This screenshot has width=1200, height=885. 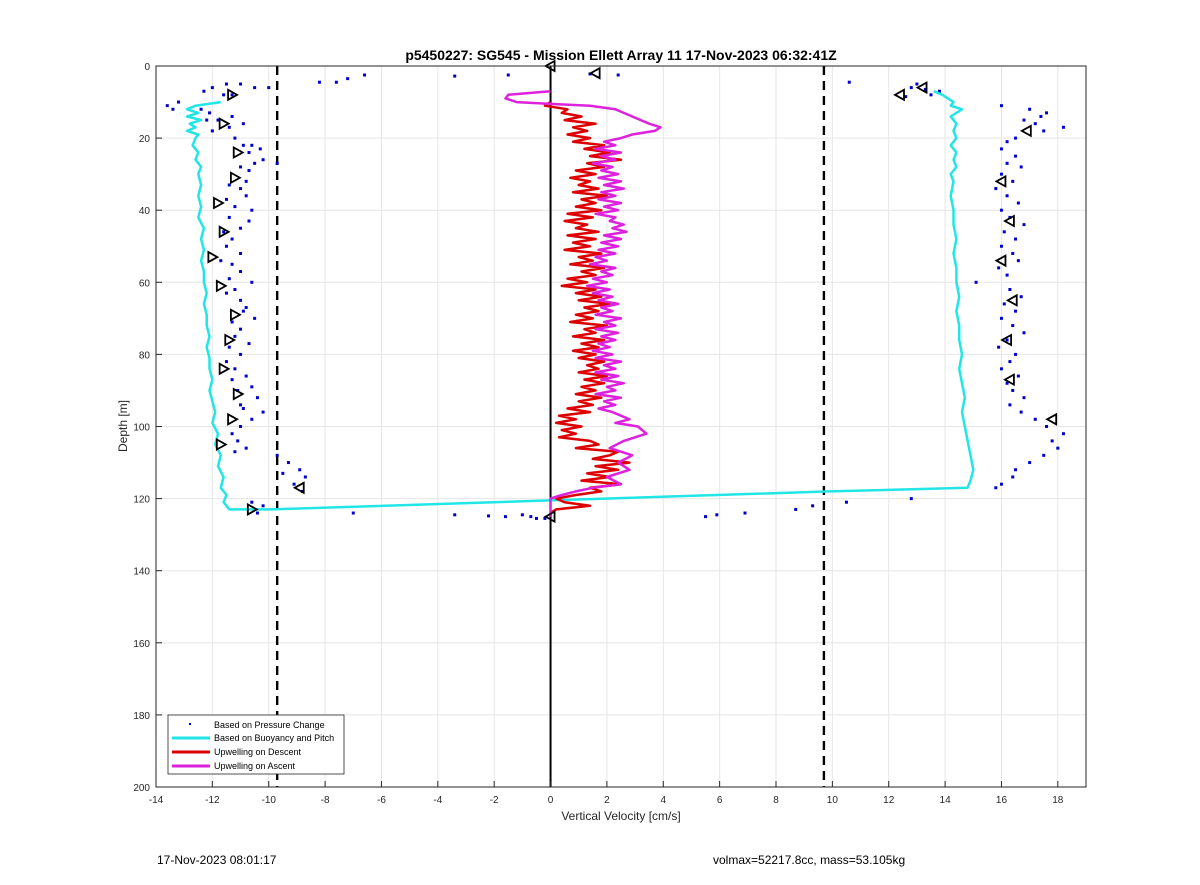 I want to click on legend-label-descent: Upwelling on Descent, so click(x=258, y=752).